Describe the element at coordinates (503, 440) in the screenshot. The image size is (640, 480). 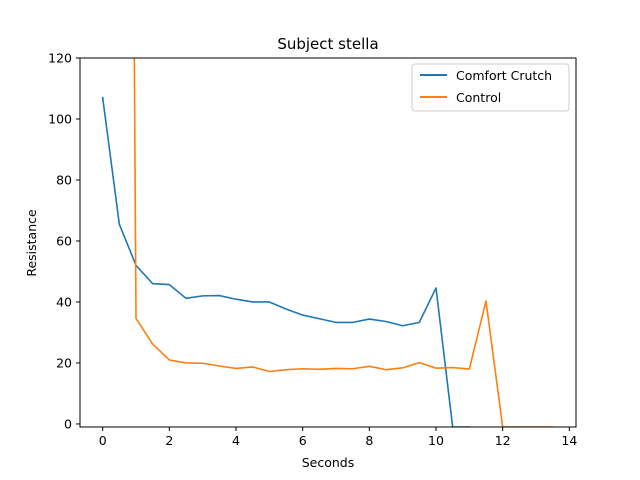
I see `x-tick-label: 12` at that location.